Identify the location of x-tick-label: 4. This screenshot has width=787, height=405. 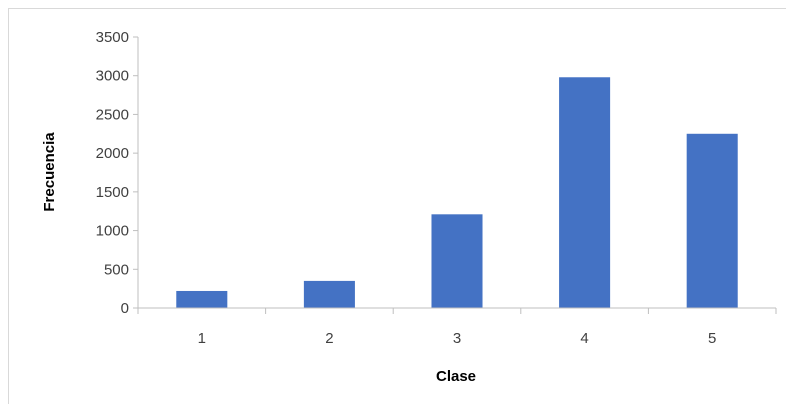
(584, 338).